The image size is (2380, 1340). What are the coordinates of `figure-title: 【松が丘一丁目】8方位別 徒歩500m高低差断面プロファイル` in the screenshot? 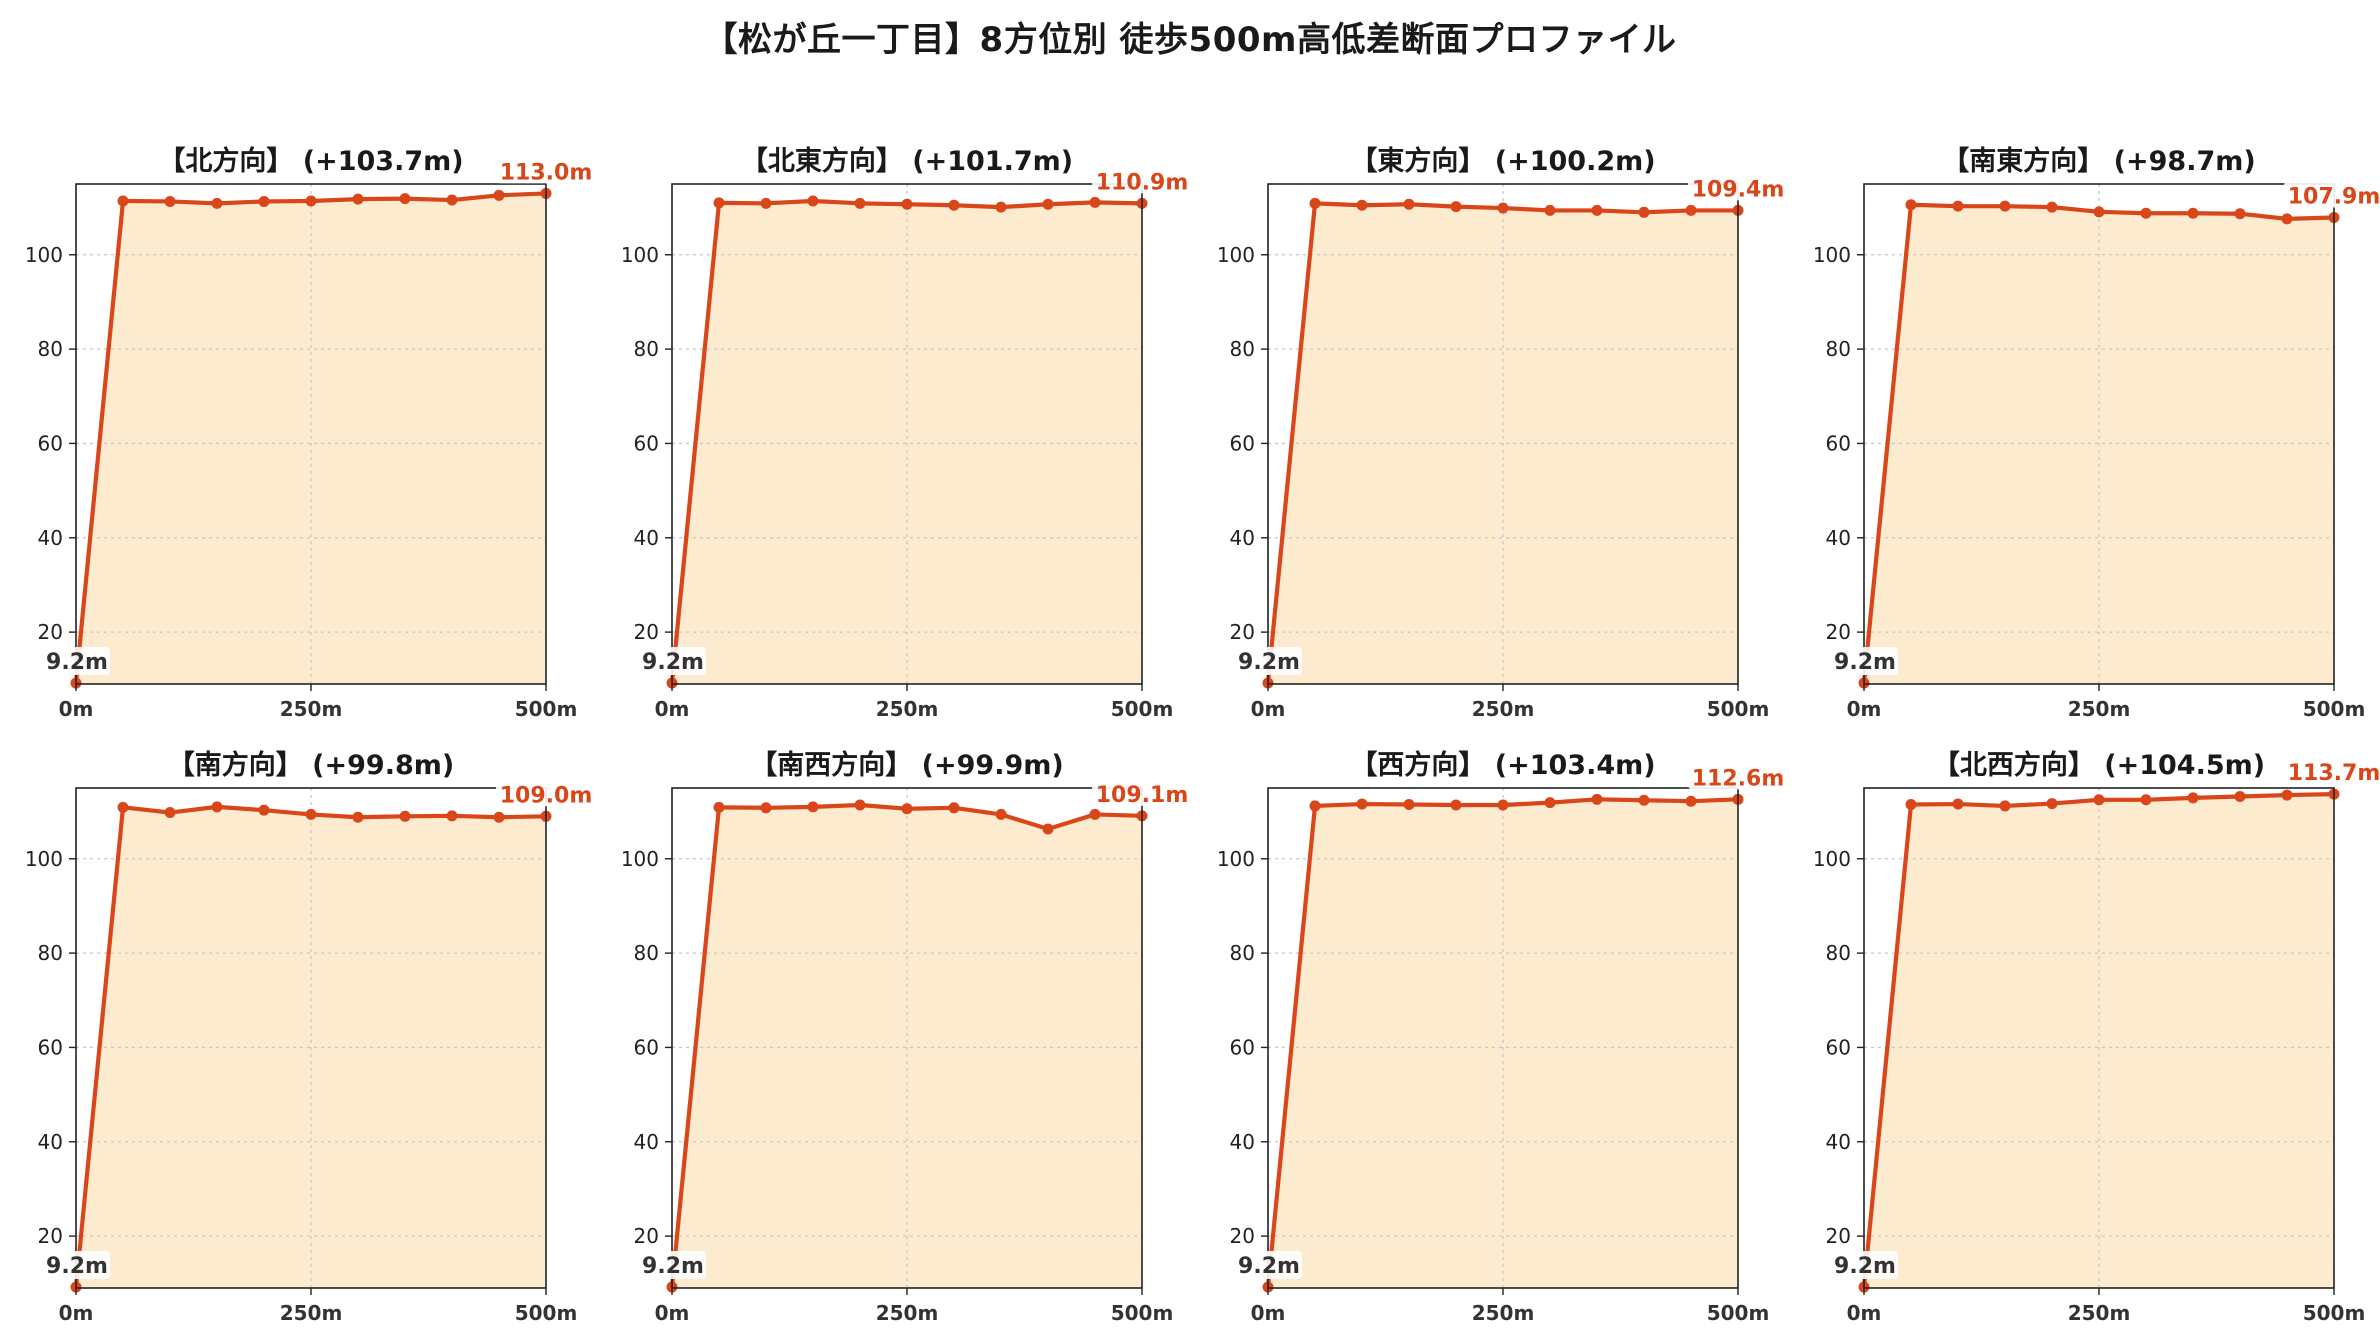 It's located at (1190, 40).